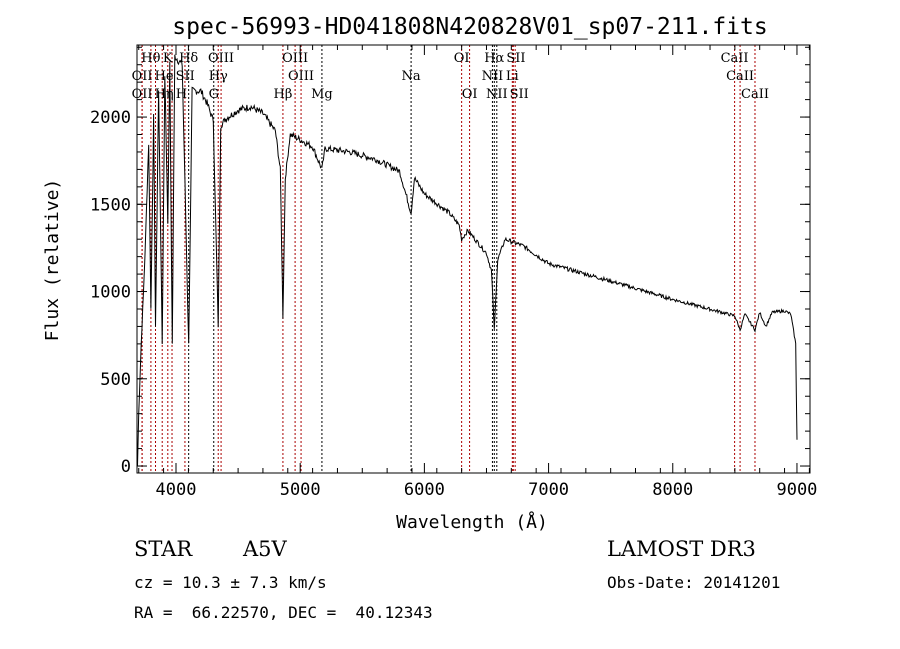 The width and height of the screenshot is (900, 649). Describe the element at coordinates (796, 490) in the screenshot. I see `x-tick-label: 9000` at that location.